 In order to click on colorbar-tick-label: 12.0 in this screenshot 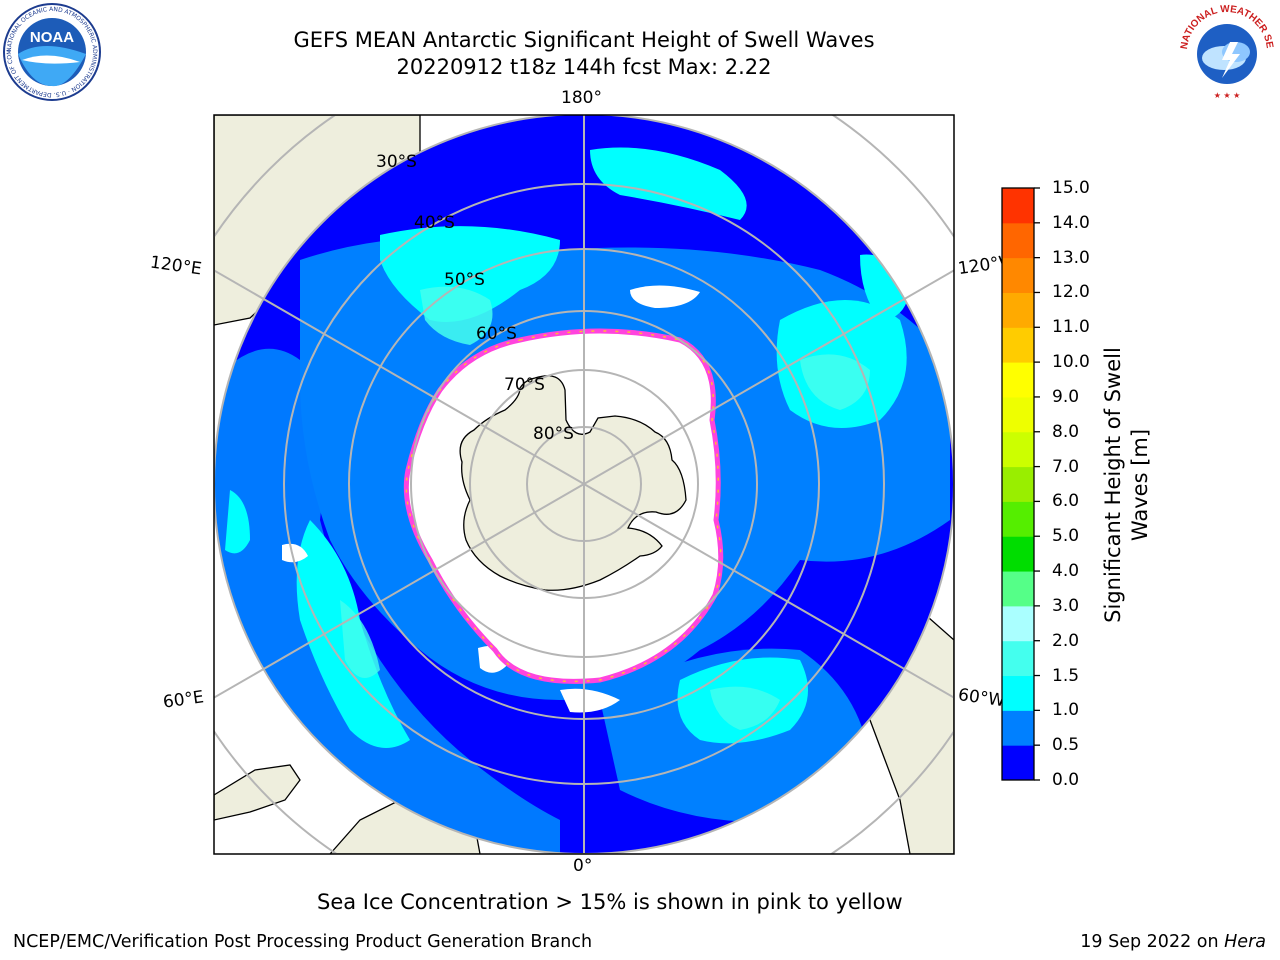, I will do `click(1071, 292)`.